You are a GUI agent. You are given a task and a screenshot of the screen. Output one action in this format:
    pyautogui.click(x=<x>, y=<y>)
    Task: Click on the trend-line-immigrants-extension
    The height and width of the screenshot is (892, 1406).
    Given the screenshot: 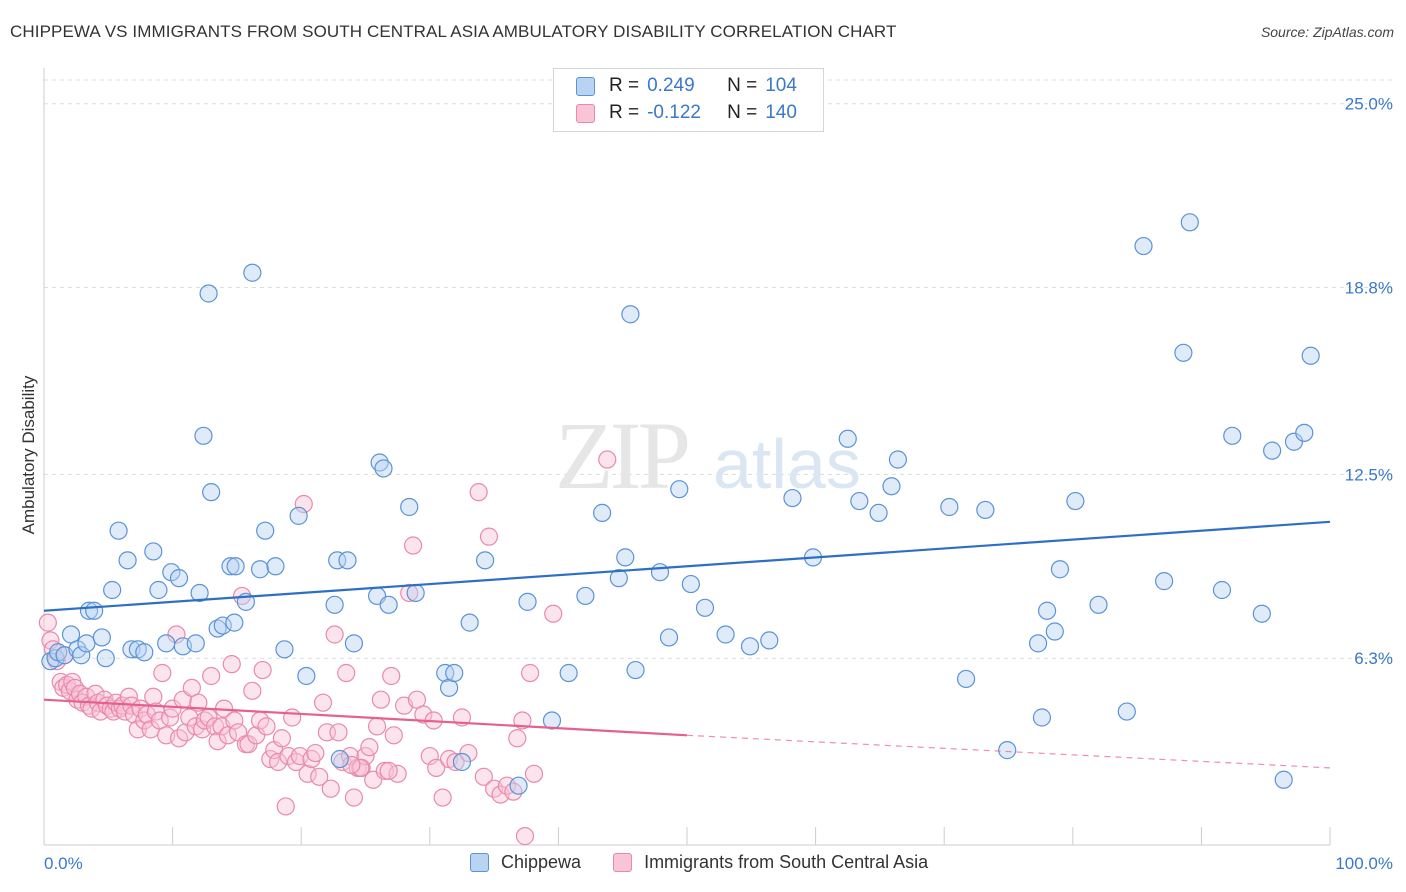 What is the action you would take?
    pyautogui.click(x=1008, y=751)
    